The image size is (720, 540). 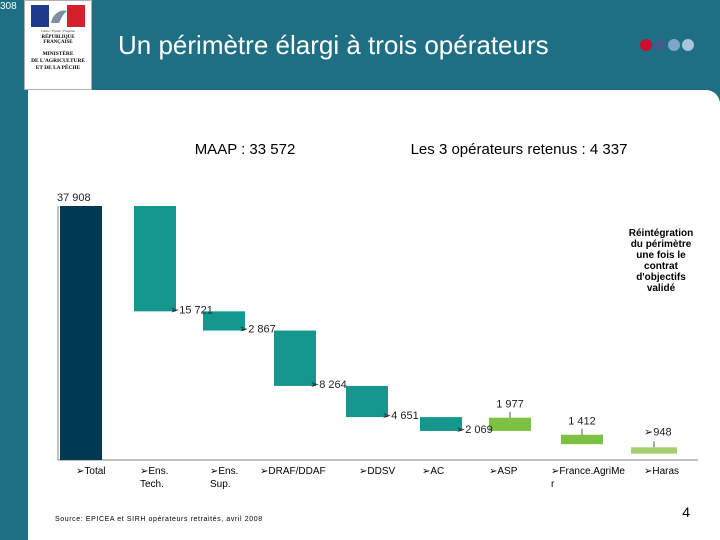 I want to click on category-label: ➢France.AgriMe, so click(x=588, y=471).